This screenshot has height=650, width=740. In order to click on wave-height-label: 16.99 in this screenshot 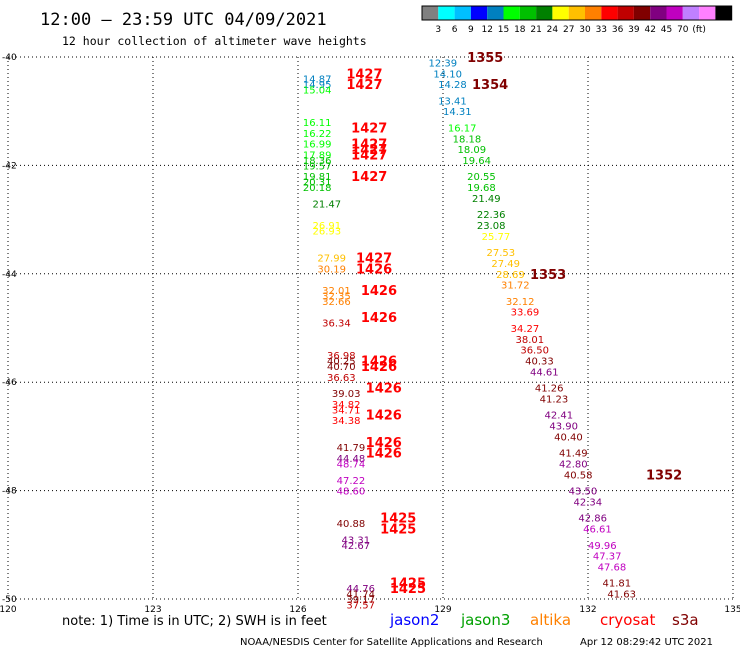, I will do `click(317, 145)`.